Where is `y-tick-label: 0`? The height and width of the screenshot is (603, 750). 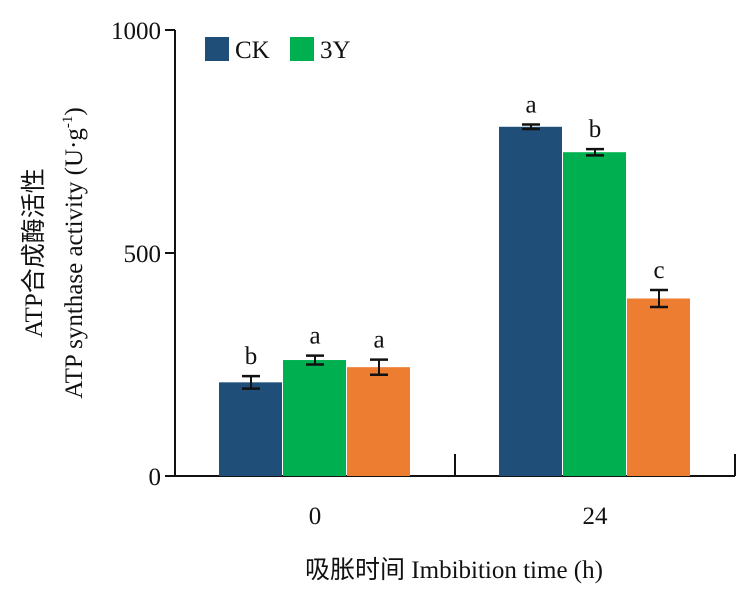
y-tick-label: 0 is located at coordinates (155, 477).